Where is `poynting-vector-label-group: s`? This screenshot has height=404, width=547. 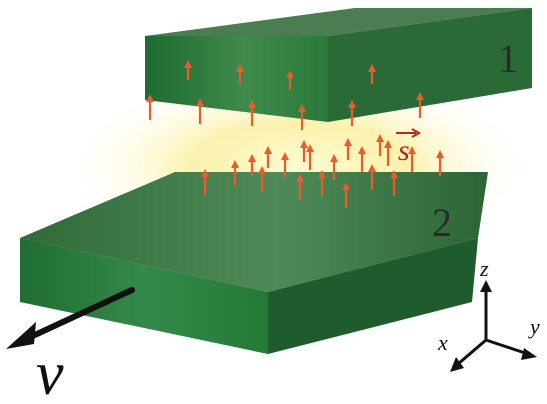
poynting-vector-label-group: s is located at coordinates (409, 147).